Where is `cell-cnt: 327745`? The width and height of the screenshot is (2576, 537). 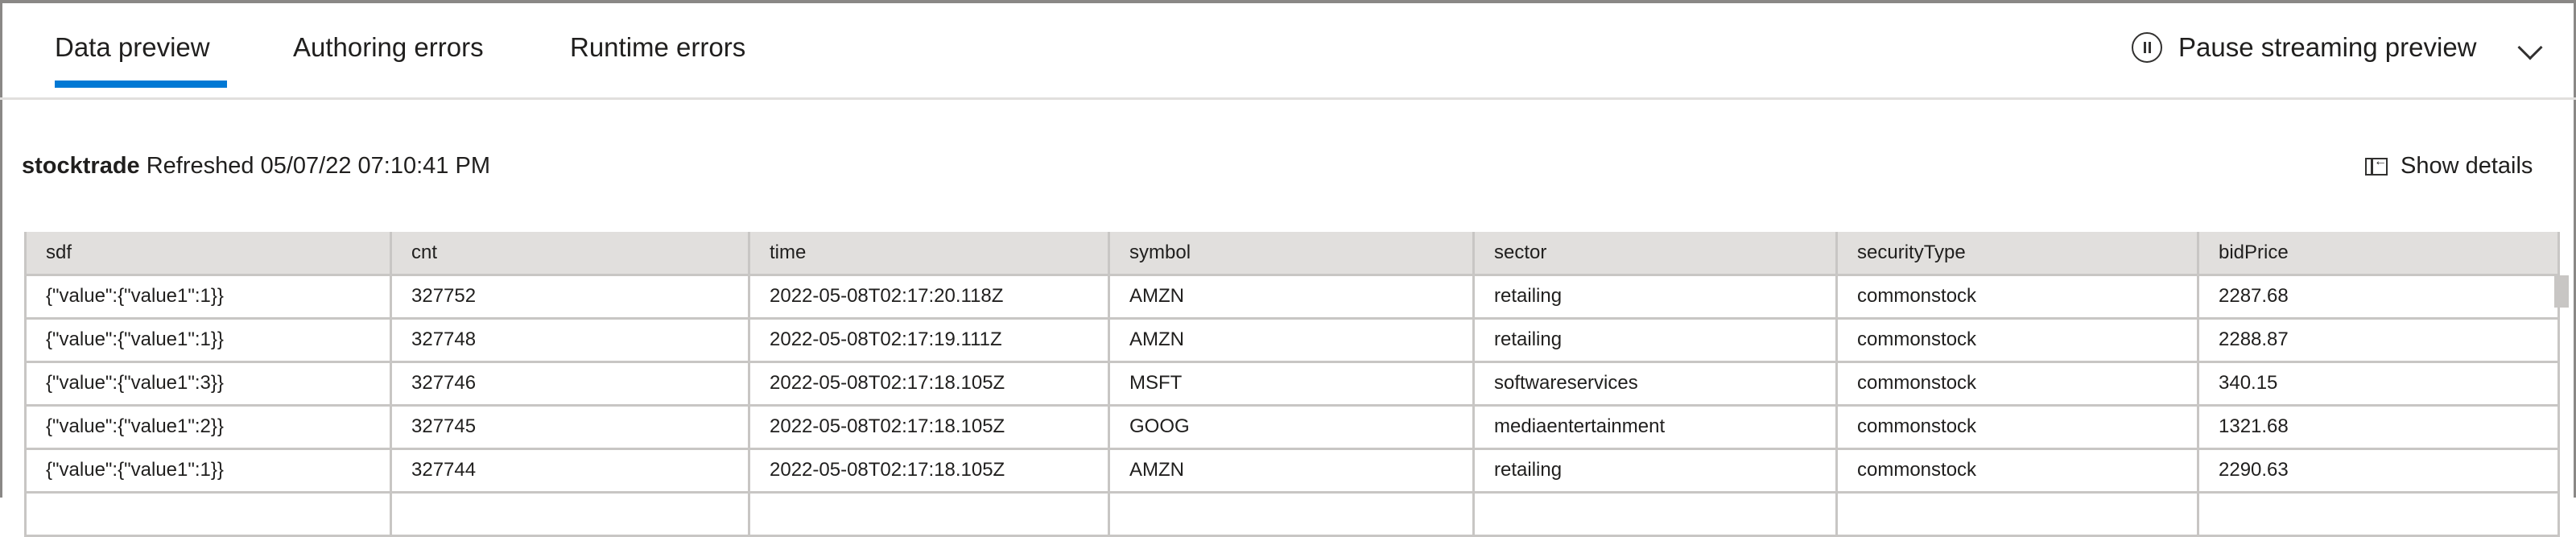
cell-cnt: 327745 is located at coordinates (570, 428).